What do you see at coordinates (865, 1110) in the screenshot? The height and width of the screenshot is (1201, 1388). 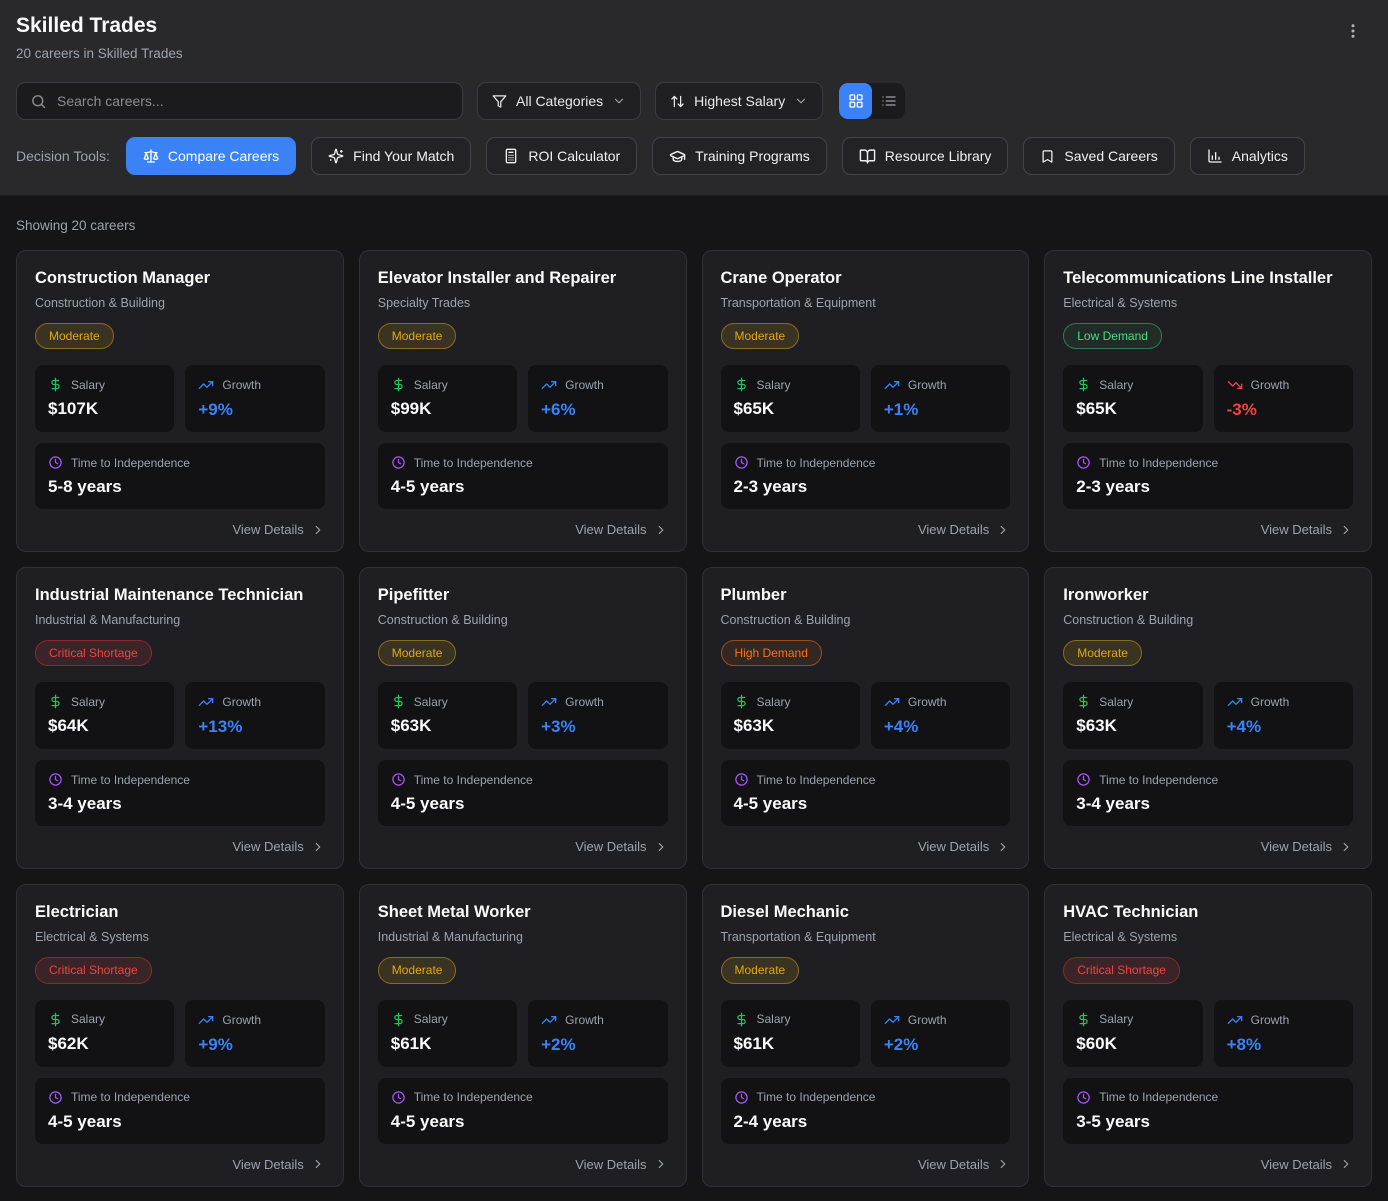 I see `time-to-independence-stat: Time to Independence 2-4 years` at bounding box center [865, 1110].